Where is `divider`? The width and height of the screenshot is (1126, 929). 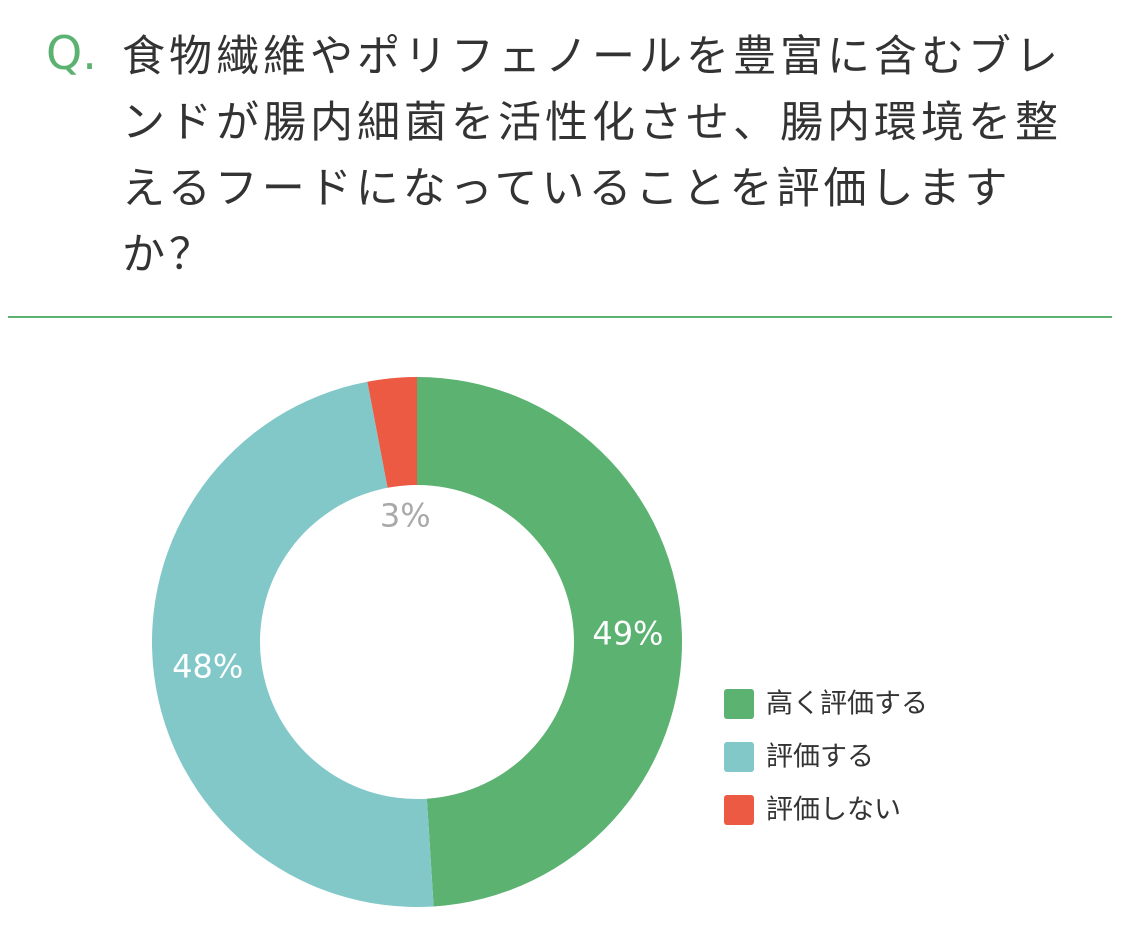
divider is located at coordinates (560, 317).